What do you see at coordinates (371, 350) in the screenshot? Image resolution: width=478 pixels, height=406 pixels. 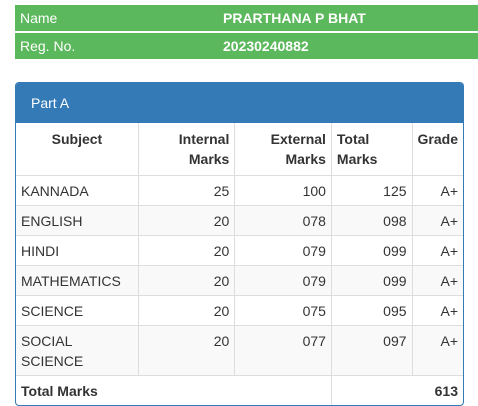 I see `total-cell: 097` at bounding box center [371, 350].